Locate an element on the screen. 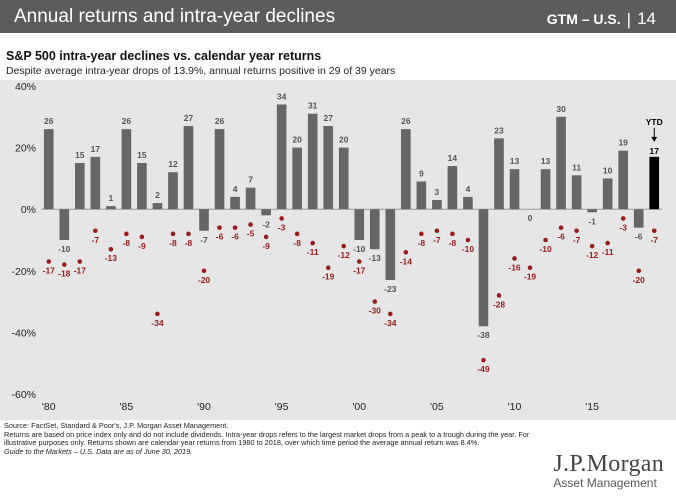 Image resolution: width=676 pixels, height=497 pixels. ytd-label: YTD is located at coordinates (654, 122).